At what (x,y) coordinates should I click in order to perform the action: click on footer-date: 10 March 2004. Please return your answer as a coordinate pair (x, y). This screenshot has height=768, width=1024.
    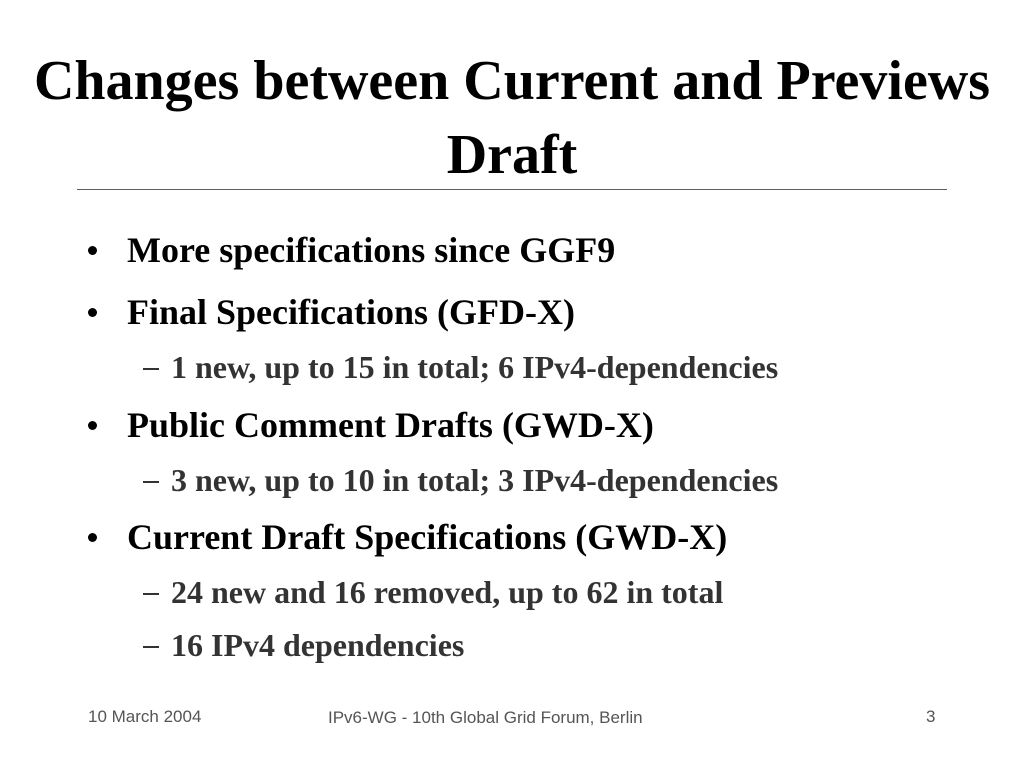
    Looking at the image, I should click on (145, 716).